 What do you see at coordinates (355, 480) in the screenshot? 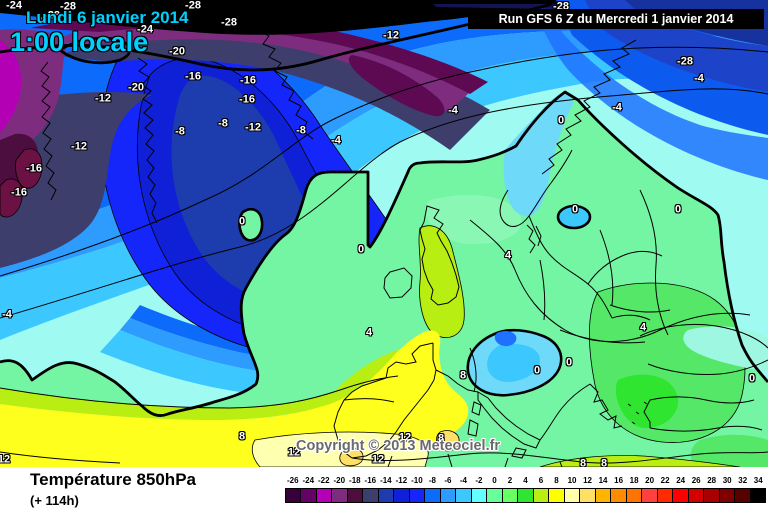
I see `legend-value: -18` at bounding box center [355, 480].